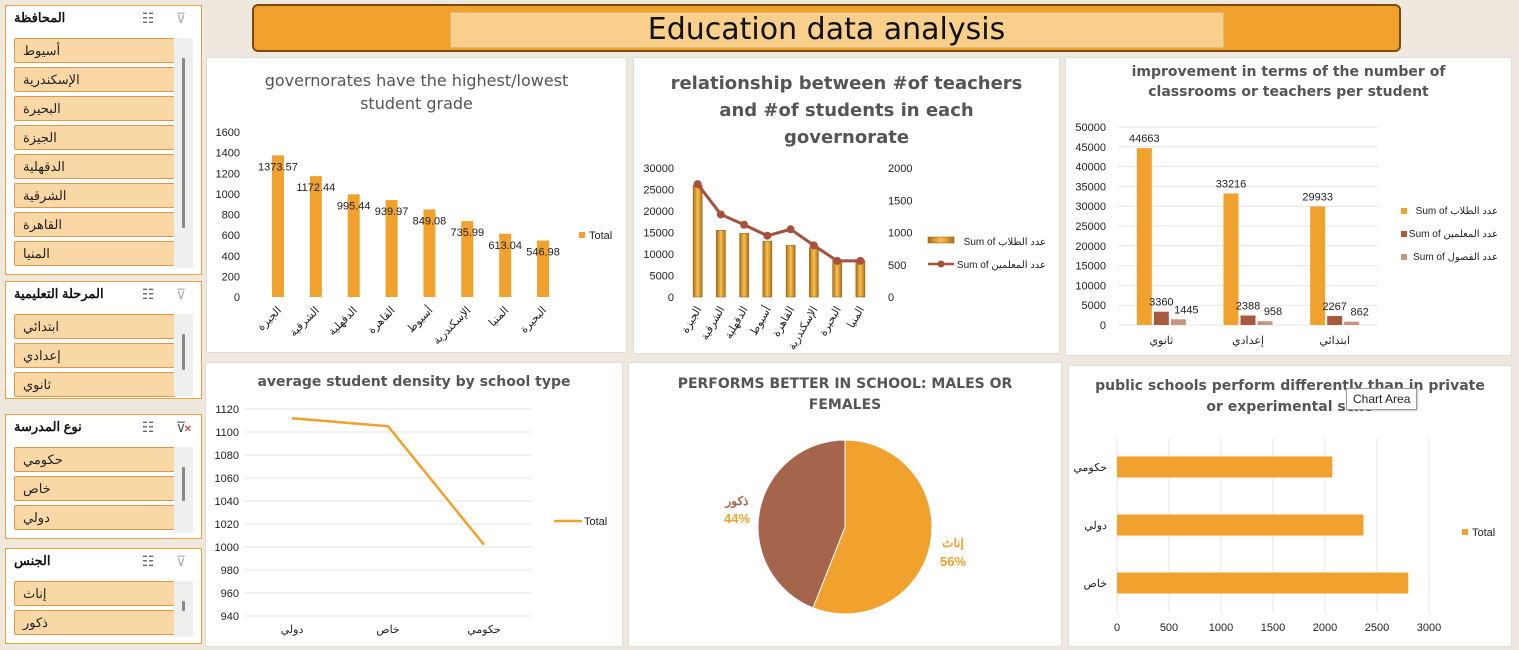 This screenshot has width=1519, height=650. Describe the element at coordinates (1334, 341) in the screenshot. I see `x-tick: ابتدائي` at that location.